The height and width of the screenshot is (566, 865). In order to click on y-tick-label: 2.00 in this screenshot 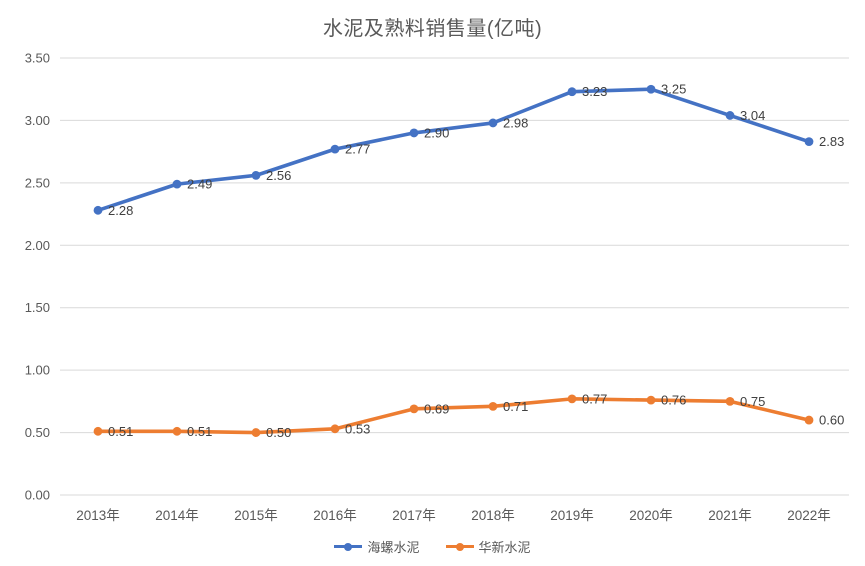, I will do `click(37, 245)`.